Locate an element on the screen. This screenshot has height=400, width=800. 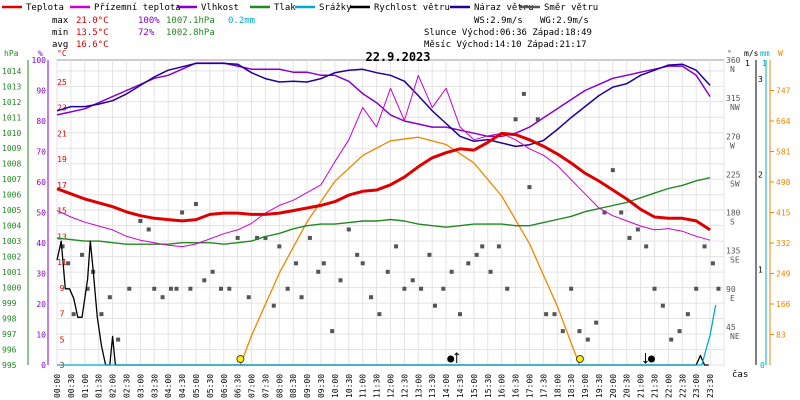
x-tick-label: 05:30 is located at coordinates (210, 386).